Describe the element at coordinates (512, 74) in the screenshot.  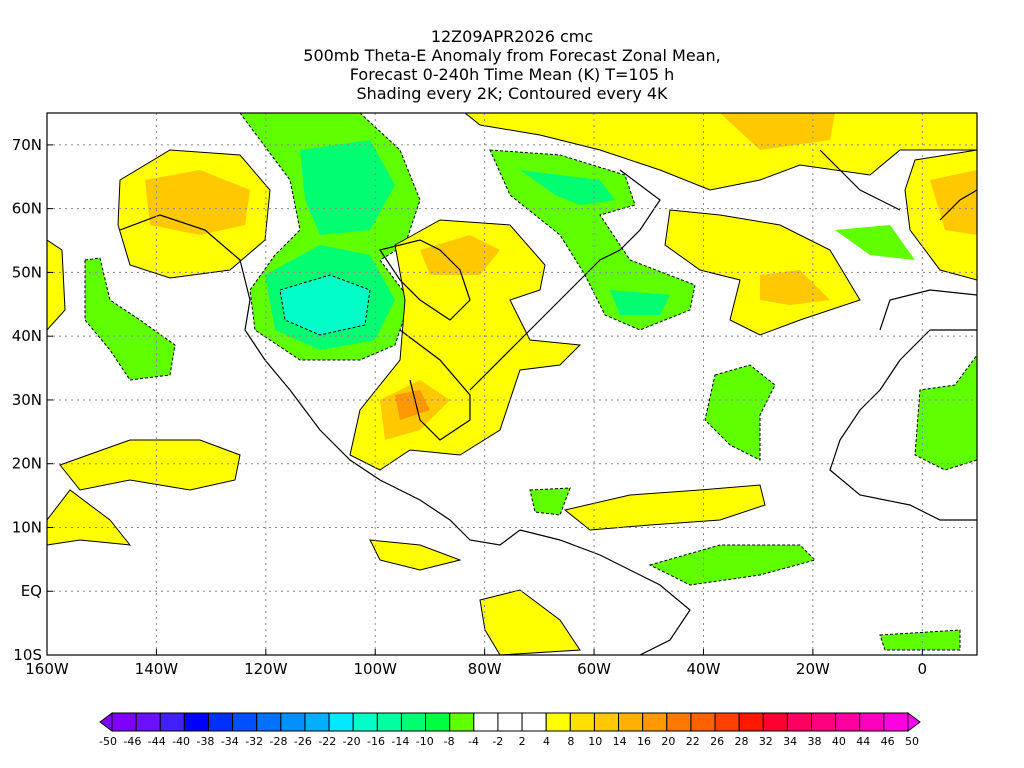
I see `title-line-3: Forecast 0-240h Time Mean (K) T=105 h` at that location.